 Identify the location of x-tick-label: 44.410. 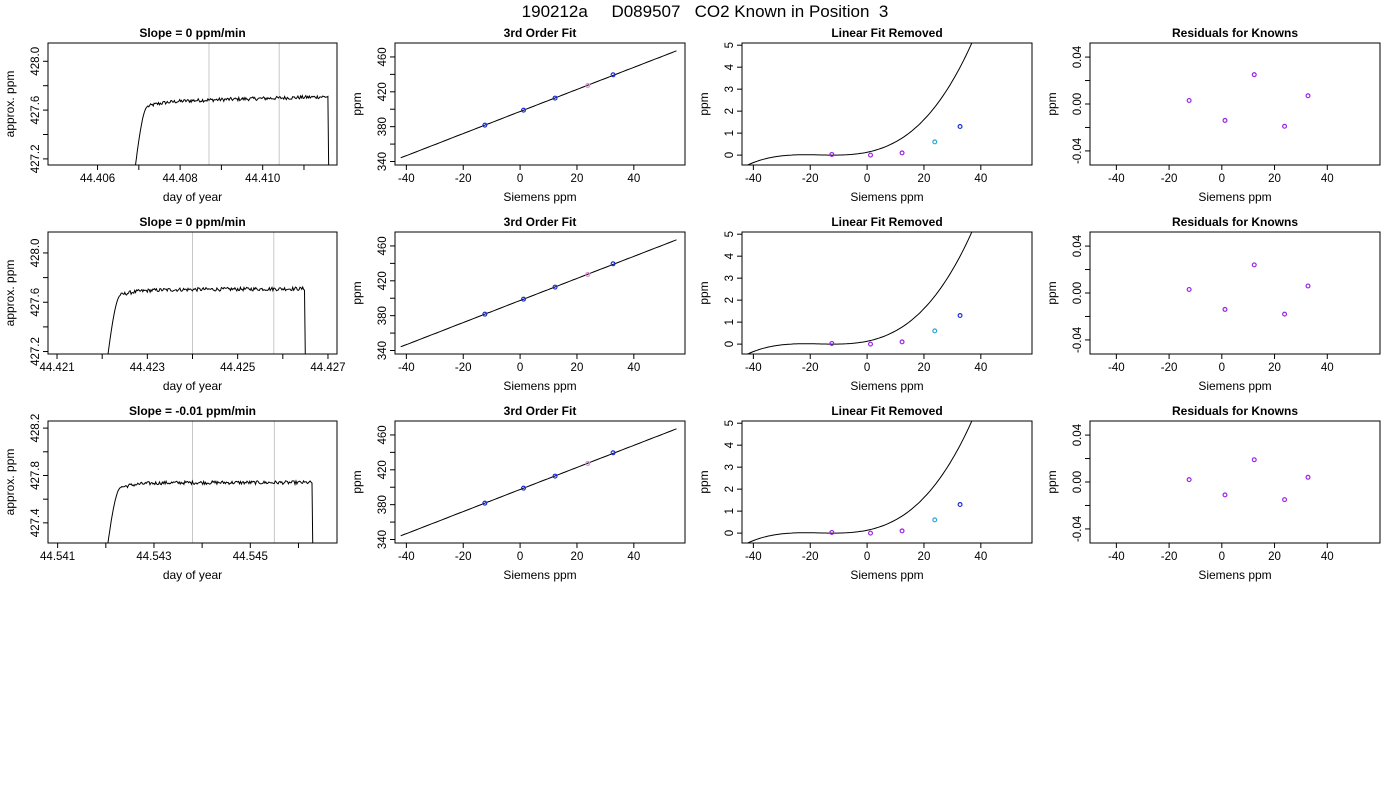
(262, 179).